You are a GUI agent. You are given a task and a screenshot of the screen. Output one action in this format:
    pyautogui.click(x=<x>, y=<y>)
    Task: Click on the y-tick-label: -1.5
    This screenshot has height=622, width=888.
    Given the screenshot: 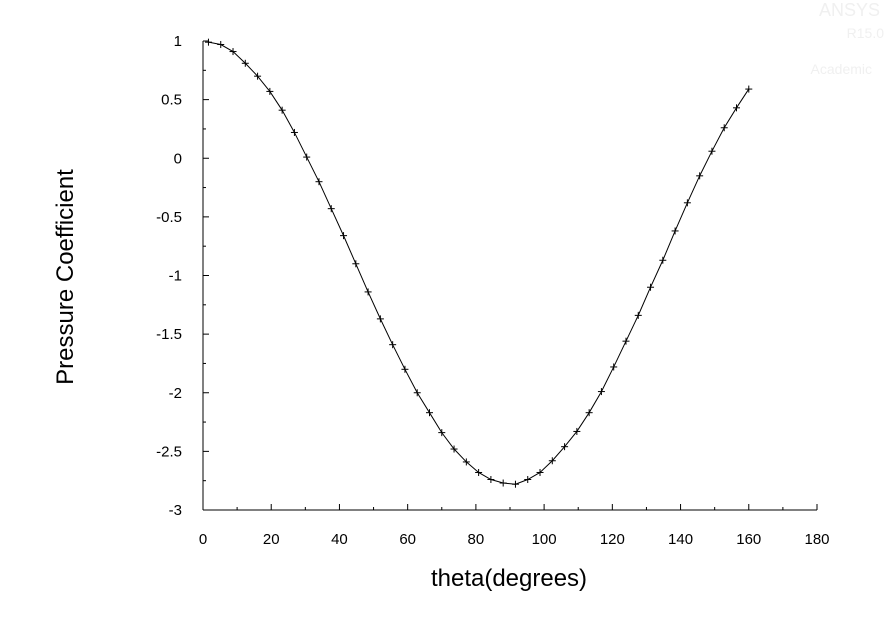 What is the action you would take?
    pyautogui.click(x=169, y=334)
    